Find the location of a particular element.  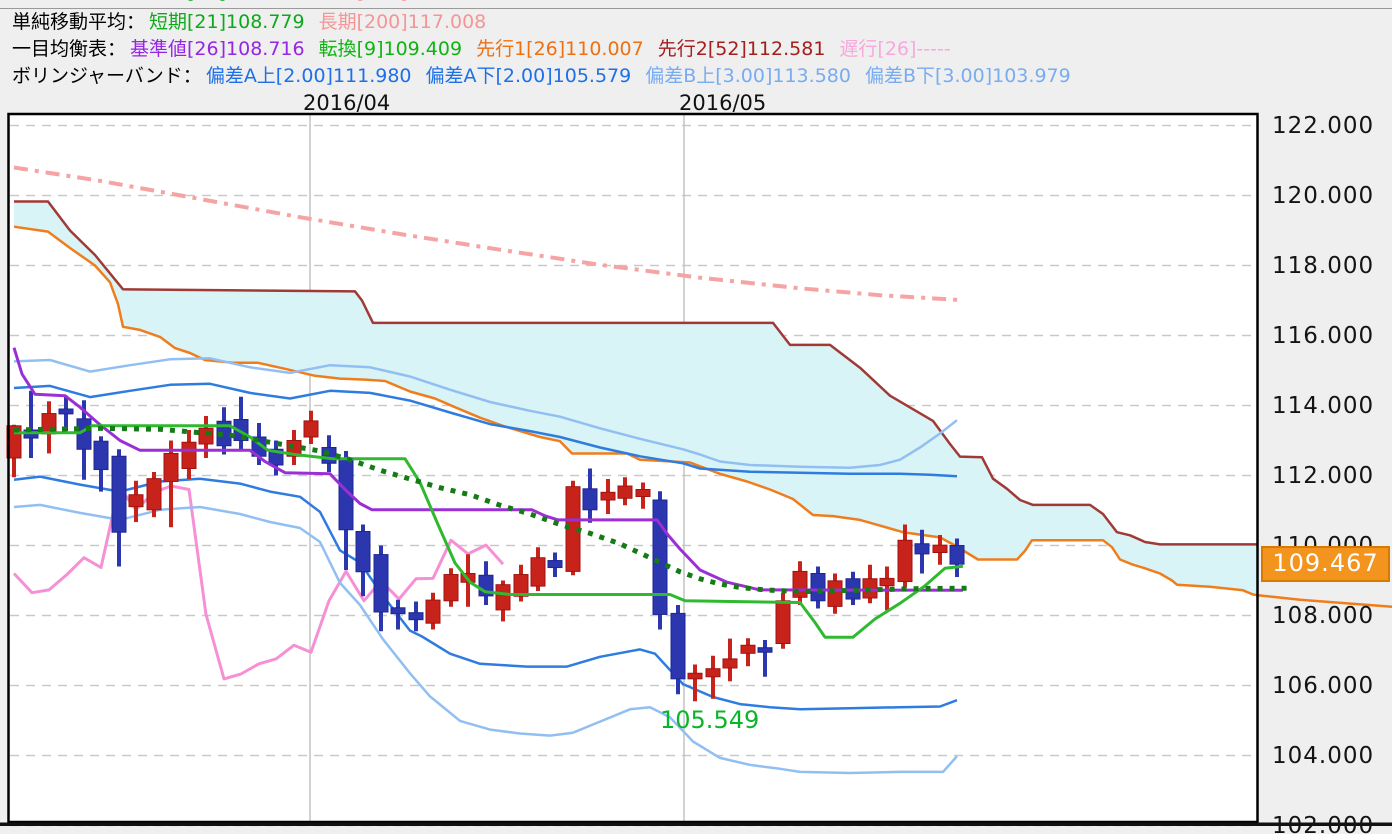

y-axis-label: 112.000 is located at coordinates (1323, 475).